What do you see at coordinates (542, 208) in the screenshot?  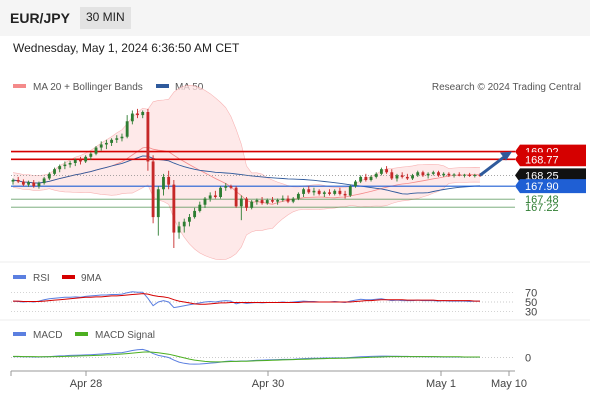 I see `level-label: 167.22` at bounding box center [542, 208].